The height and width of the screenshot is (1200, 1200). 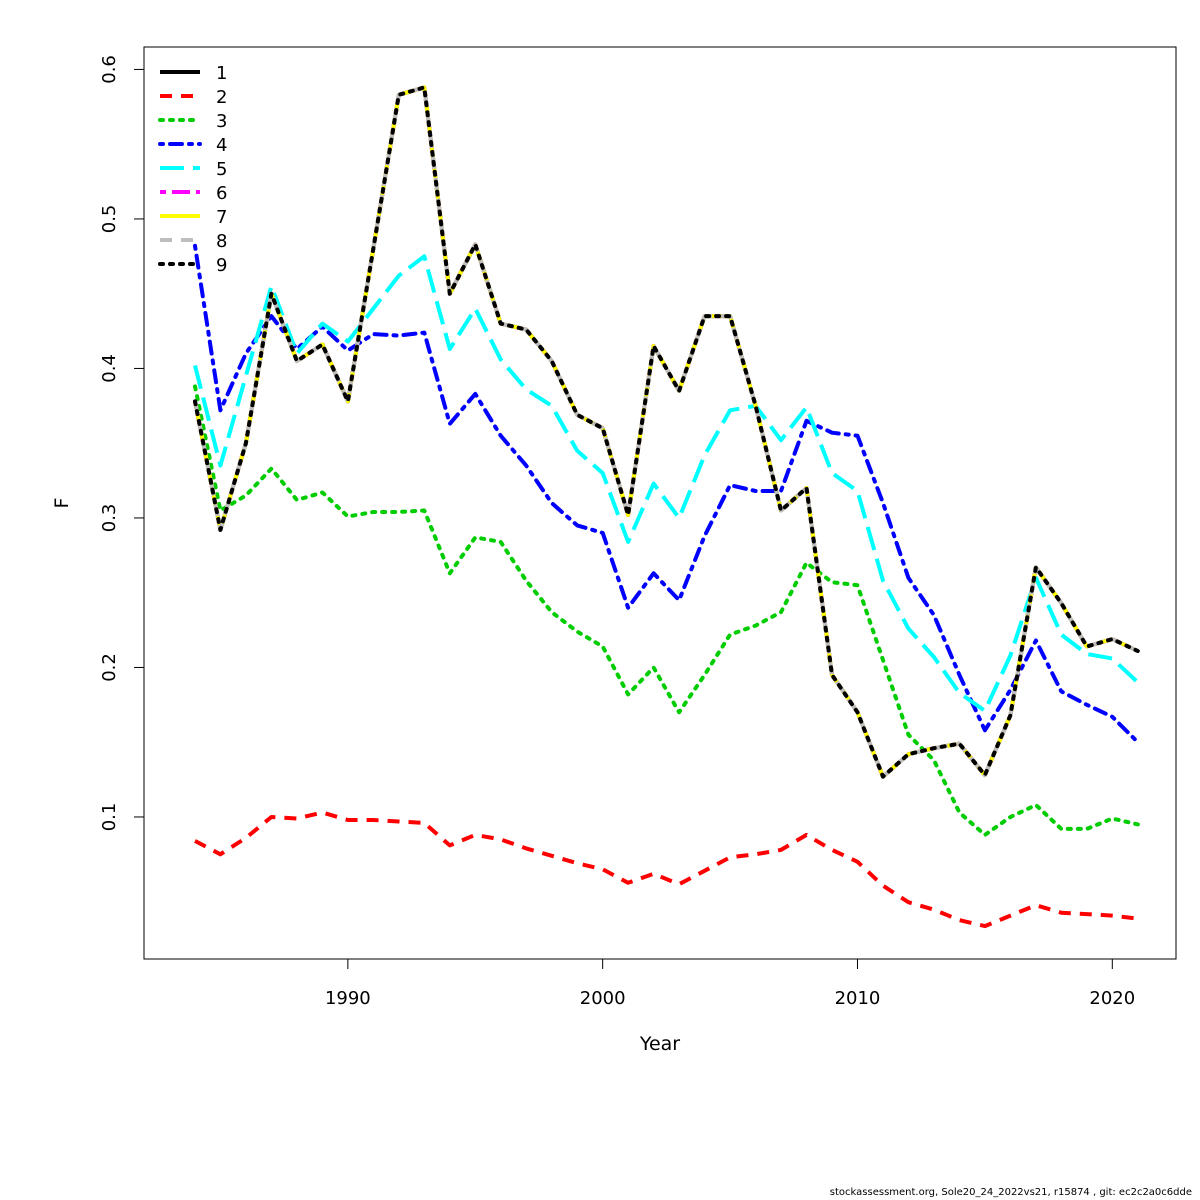 What do you see at coordinates (659, 1044) in the screenshot?
I see `x-axis-label: Year` at bounding box center [659, 1044].